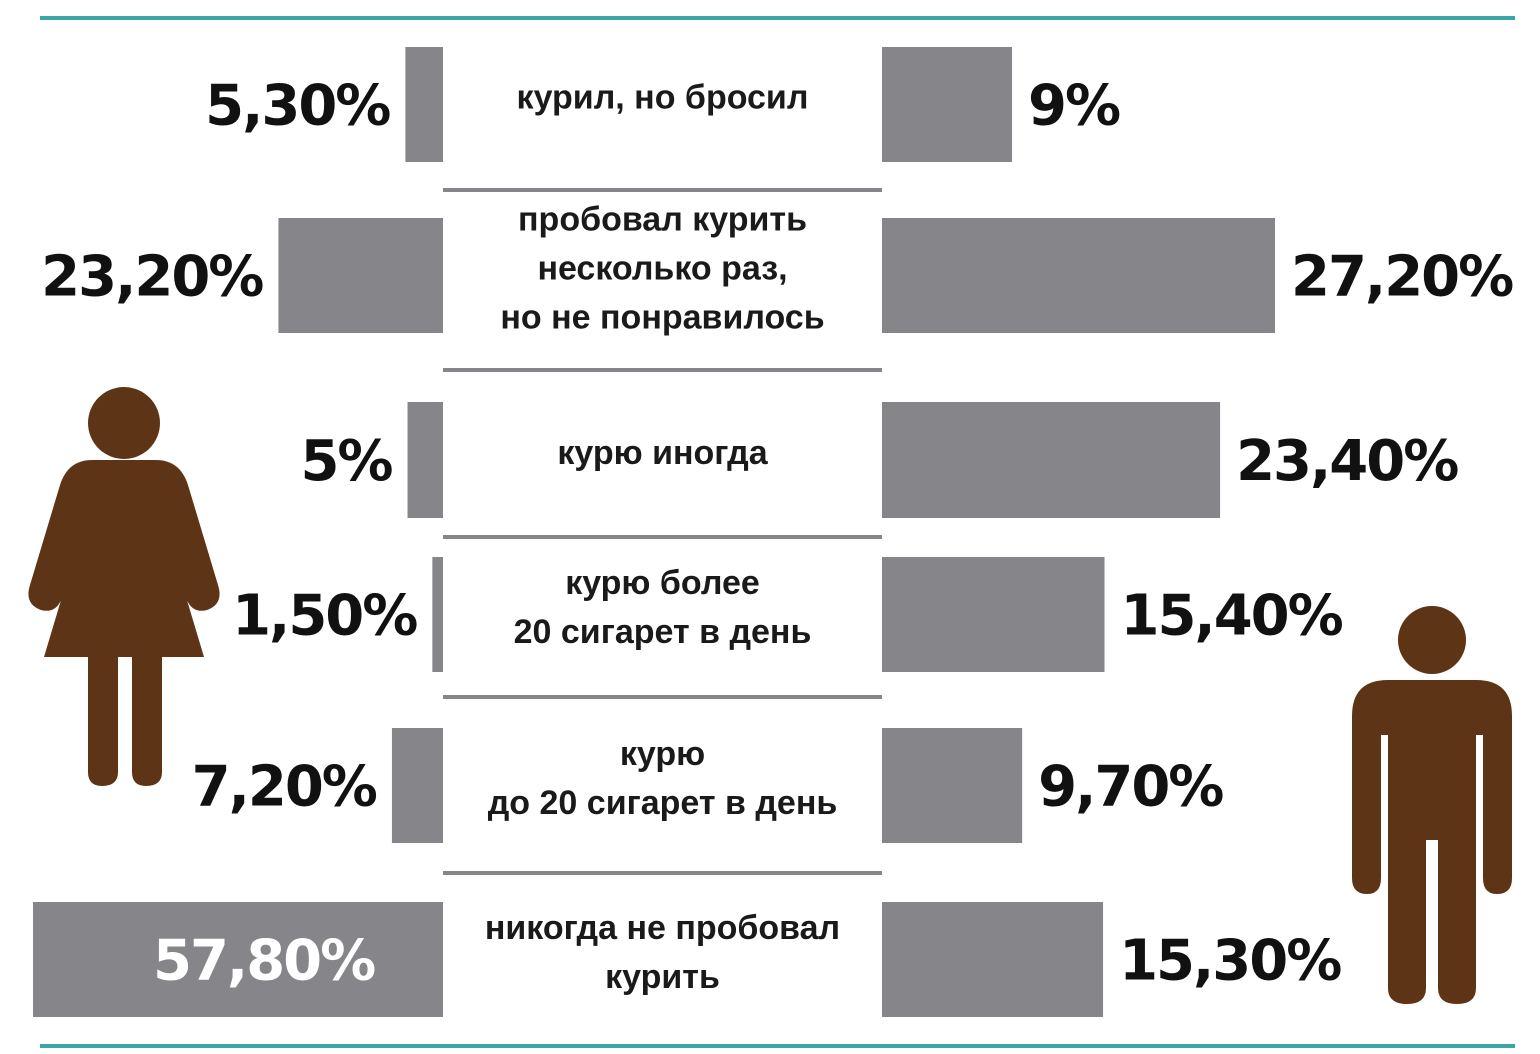  I want to click on man-value-label: 9%, so click(1074, 106).